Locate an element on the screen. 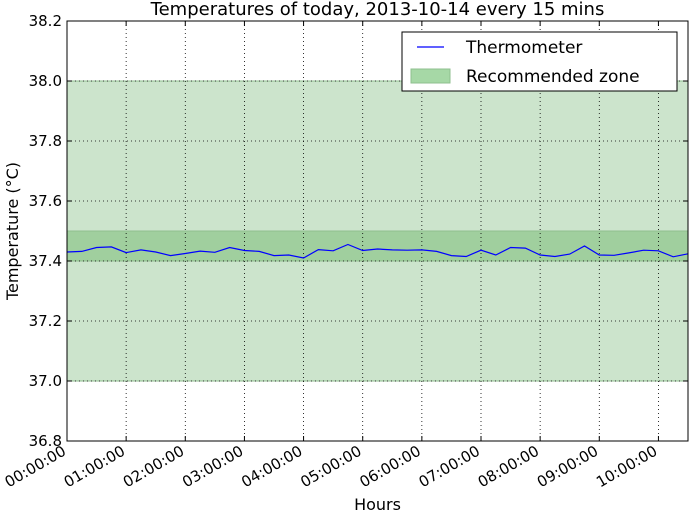  legend-box is located at coordinates (539, 61).